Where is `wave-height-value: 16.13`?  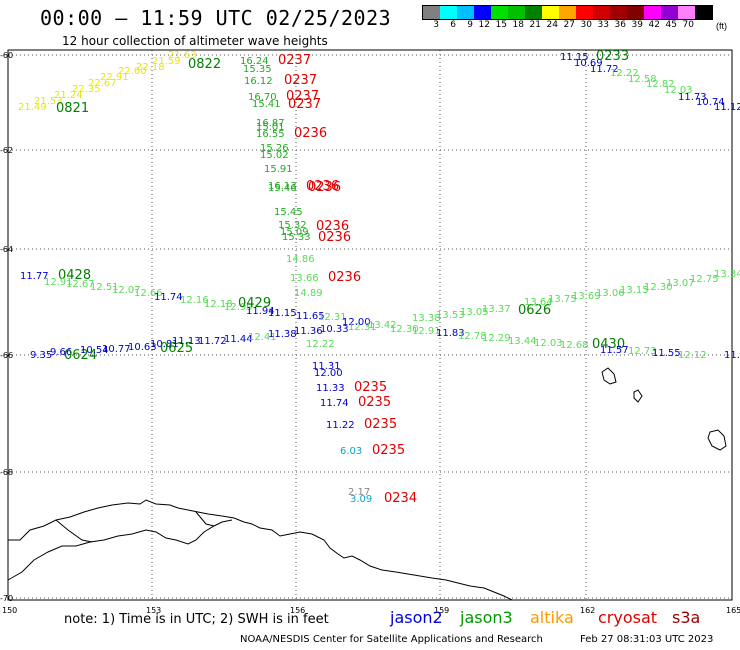
wave-height-value: 16.13 is located at coordinates (282, 186).